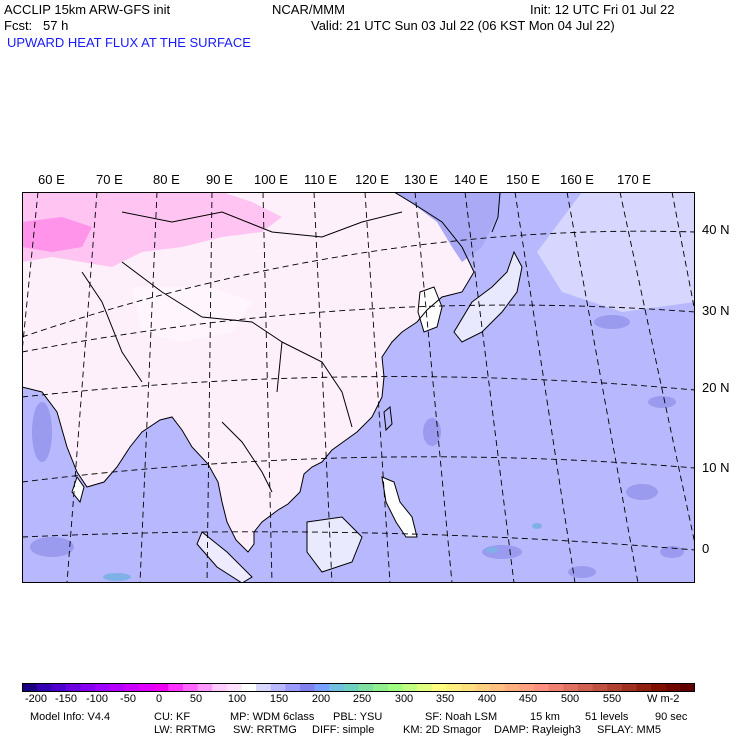  I want to click on lon-label: 70 E, so click(109, 179).